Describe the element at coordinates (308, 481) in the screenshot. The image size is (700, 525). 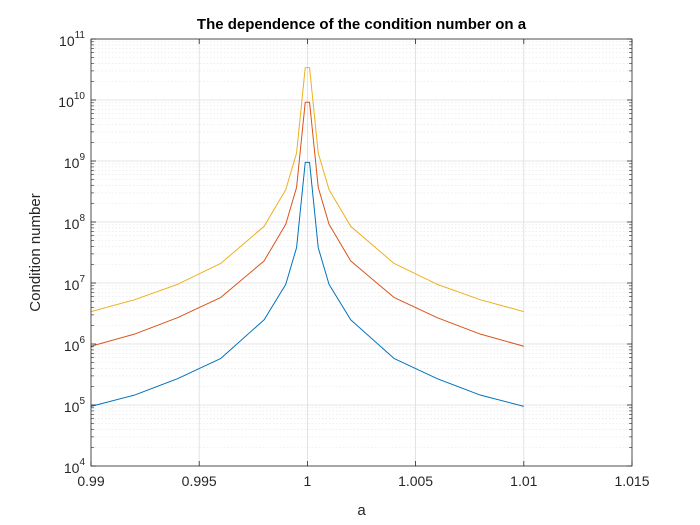
I see `x-tick-label: 1` at that location.